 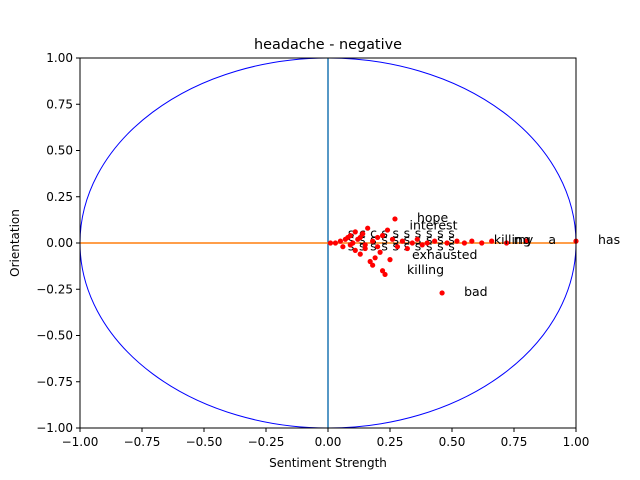 I want to click on word-label: hope, so click(x=433, y=217).